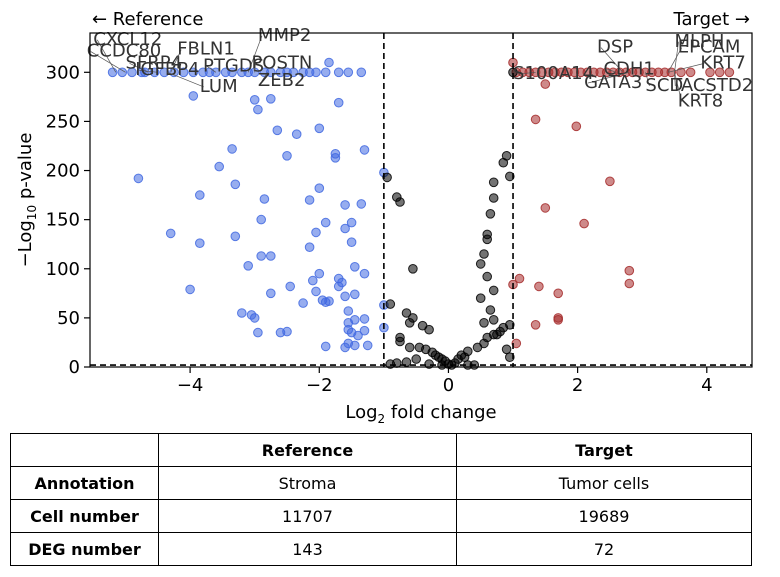 Image resolution: width=780 pixels, height=577 pixels. Describe the element at coordinates (604, 516) in the screenshot. I see `table-cell: 19689` at that location.